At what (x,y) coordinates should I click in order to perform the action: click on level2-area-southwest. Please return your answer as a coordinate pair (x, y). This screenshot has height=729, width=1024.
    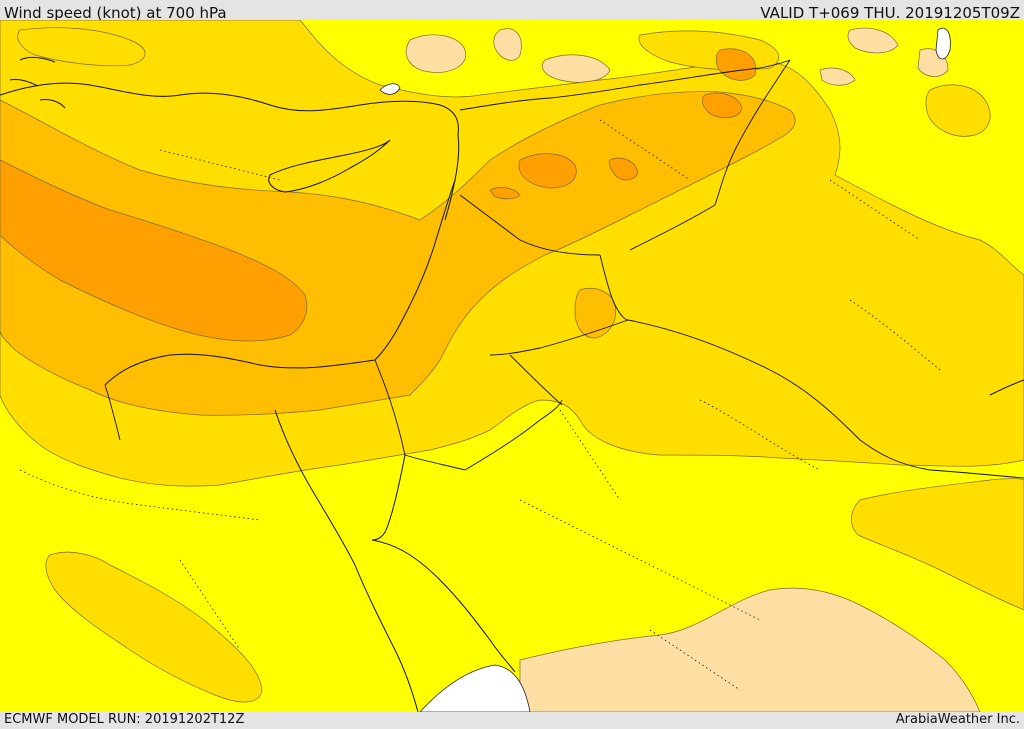
    Looking at the image, I should click on (154, 627).